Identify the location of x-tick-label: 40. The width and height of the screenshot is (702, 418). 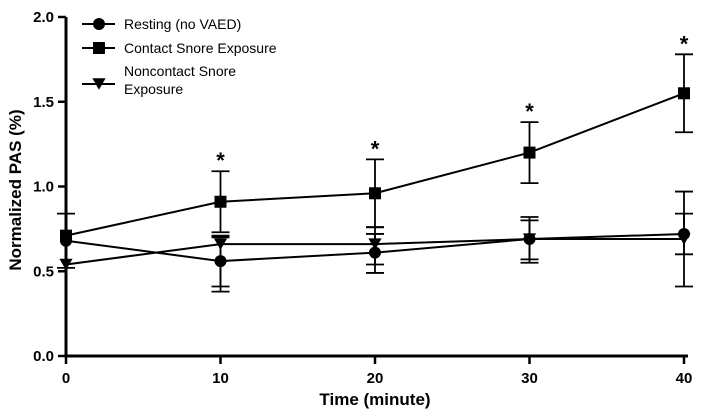
(684, 378).